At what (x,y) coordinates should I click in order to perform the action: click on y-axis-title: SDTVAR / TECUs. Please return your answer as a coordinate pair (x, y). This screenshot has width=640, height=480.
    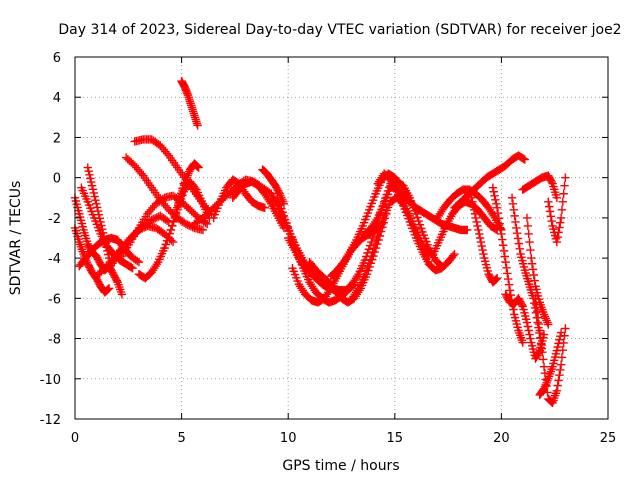
    Looking at the image, I should click on (16, 238).